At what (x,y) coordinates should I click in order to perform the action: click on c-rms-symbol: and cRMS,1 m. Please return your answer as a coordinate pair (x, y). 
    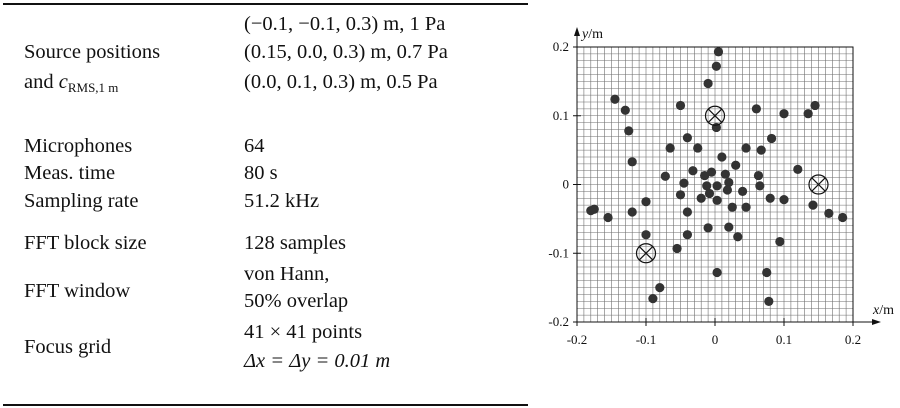
    Looking at the image, I should click on (71, 83).